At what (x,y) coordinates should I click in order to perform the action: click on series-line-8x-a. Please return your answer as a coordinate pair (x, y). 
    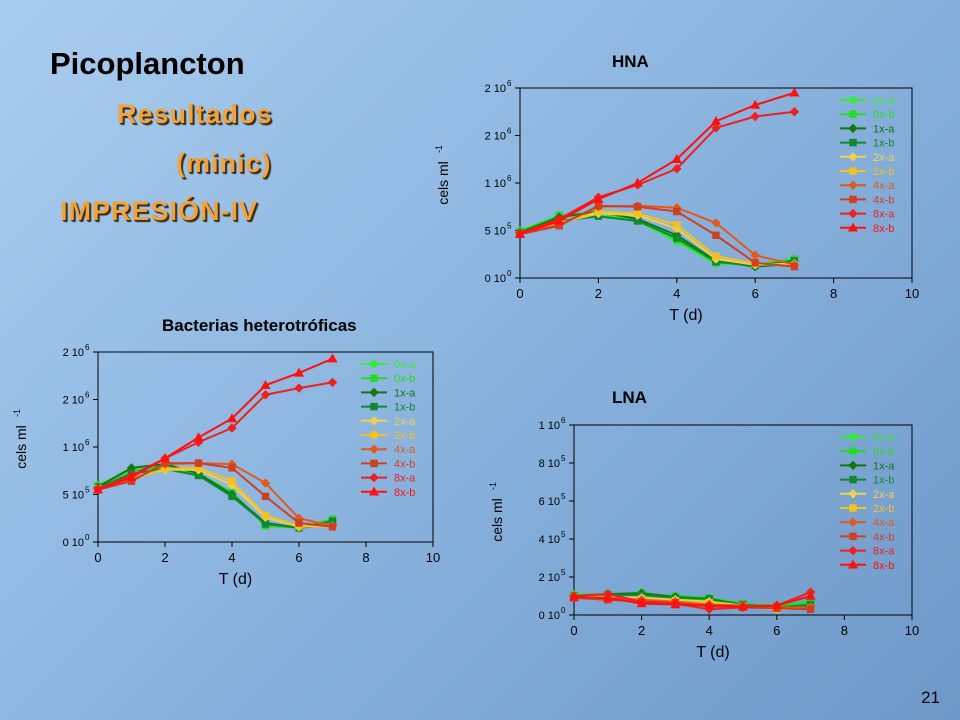
    Looking at the image, I should click on (215, 435).